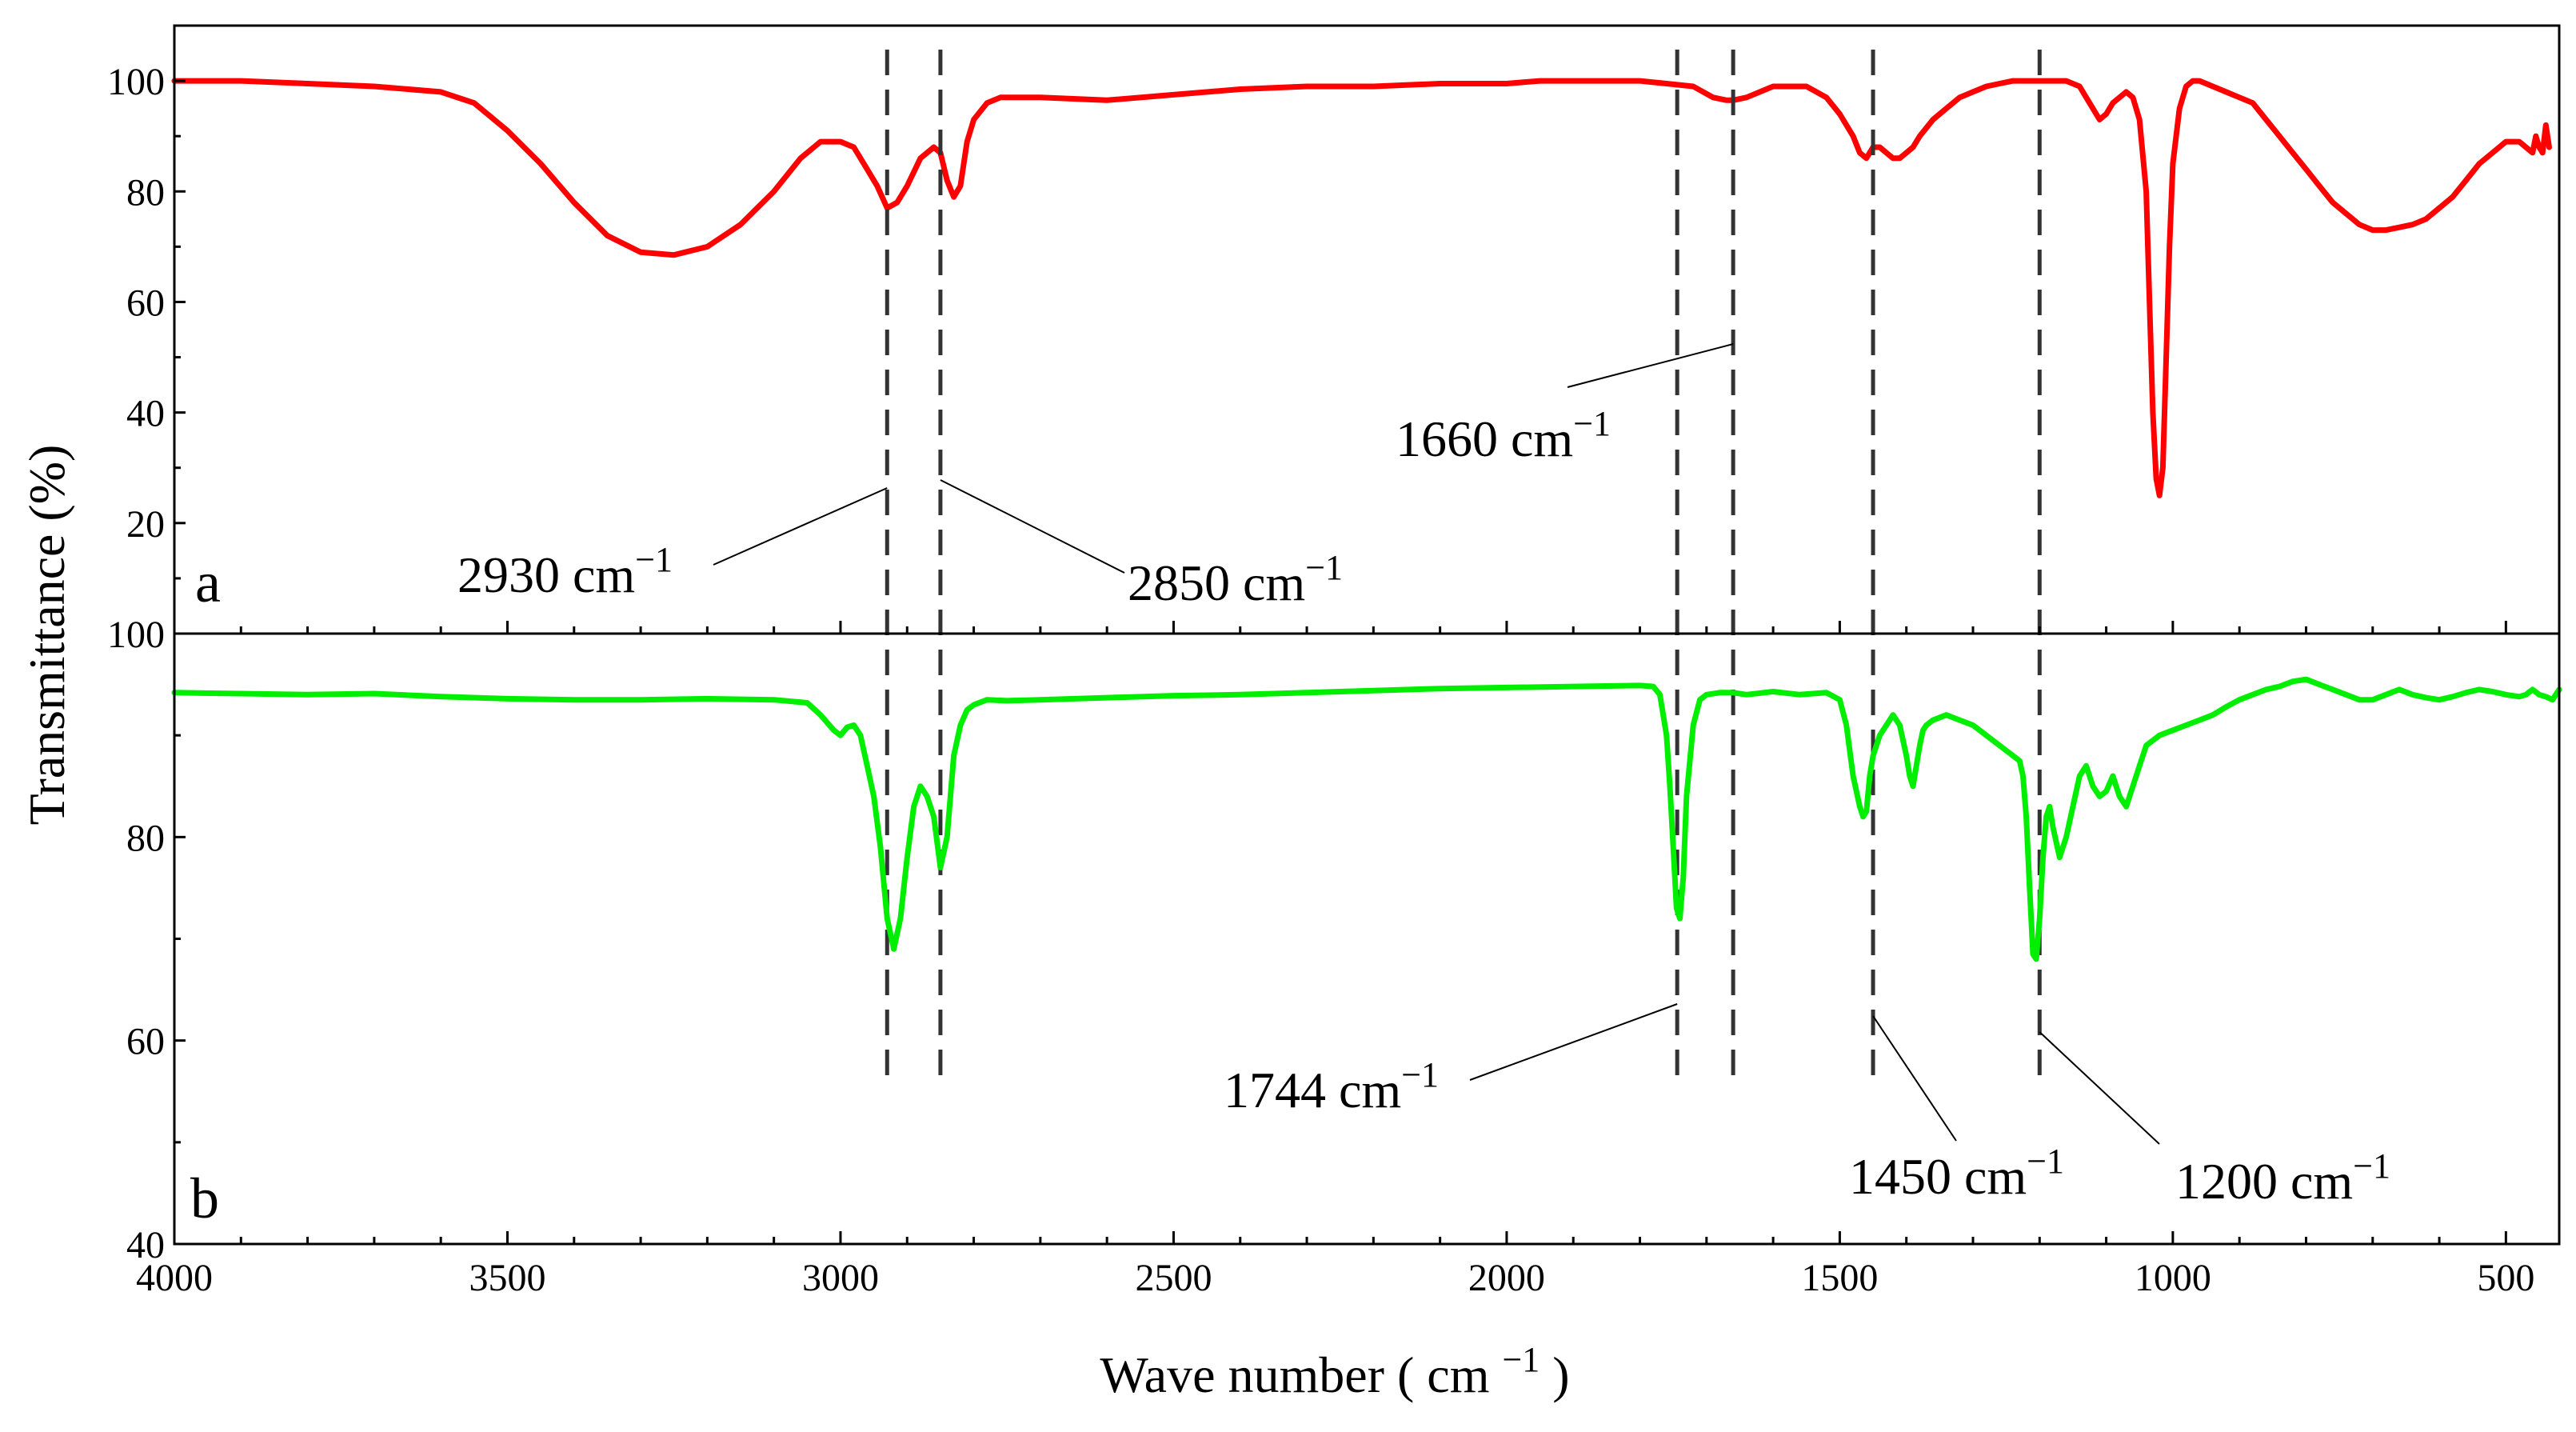  I want to click on x-axis-title-unit: cm, so click(1458, 1374).